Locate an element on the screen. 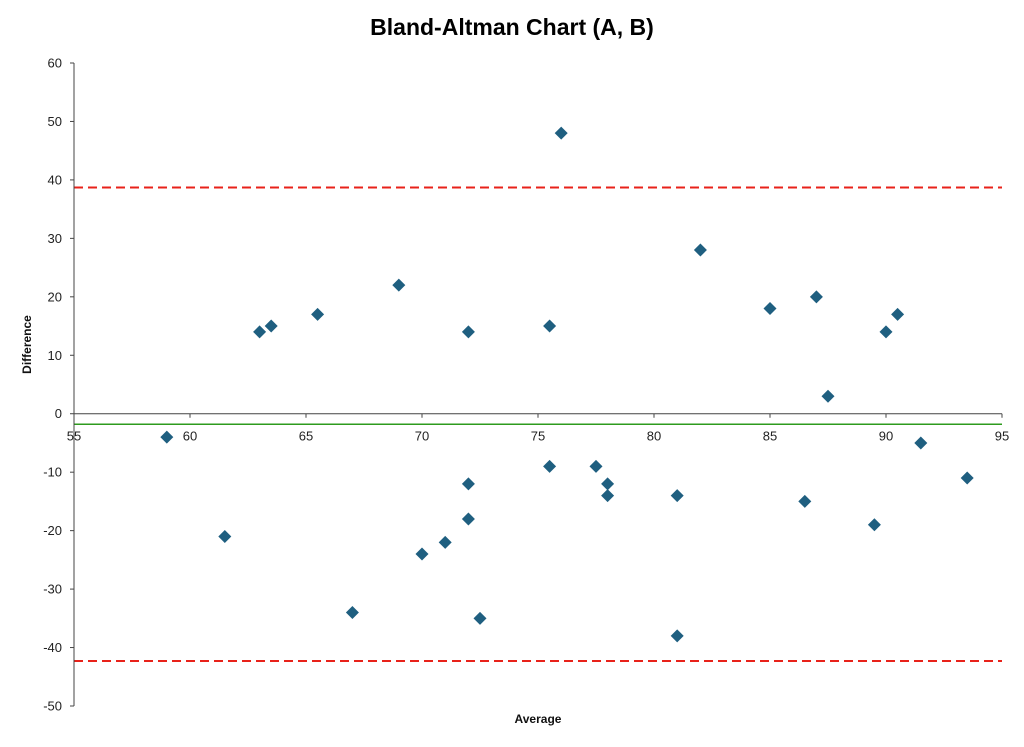 Image resolution: width=1024 pixels, height=747 pixels. y-tick-label: 50 is located at coordinates (55, 121).